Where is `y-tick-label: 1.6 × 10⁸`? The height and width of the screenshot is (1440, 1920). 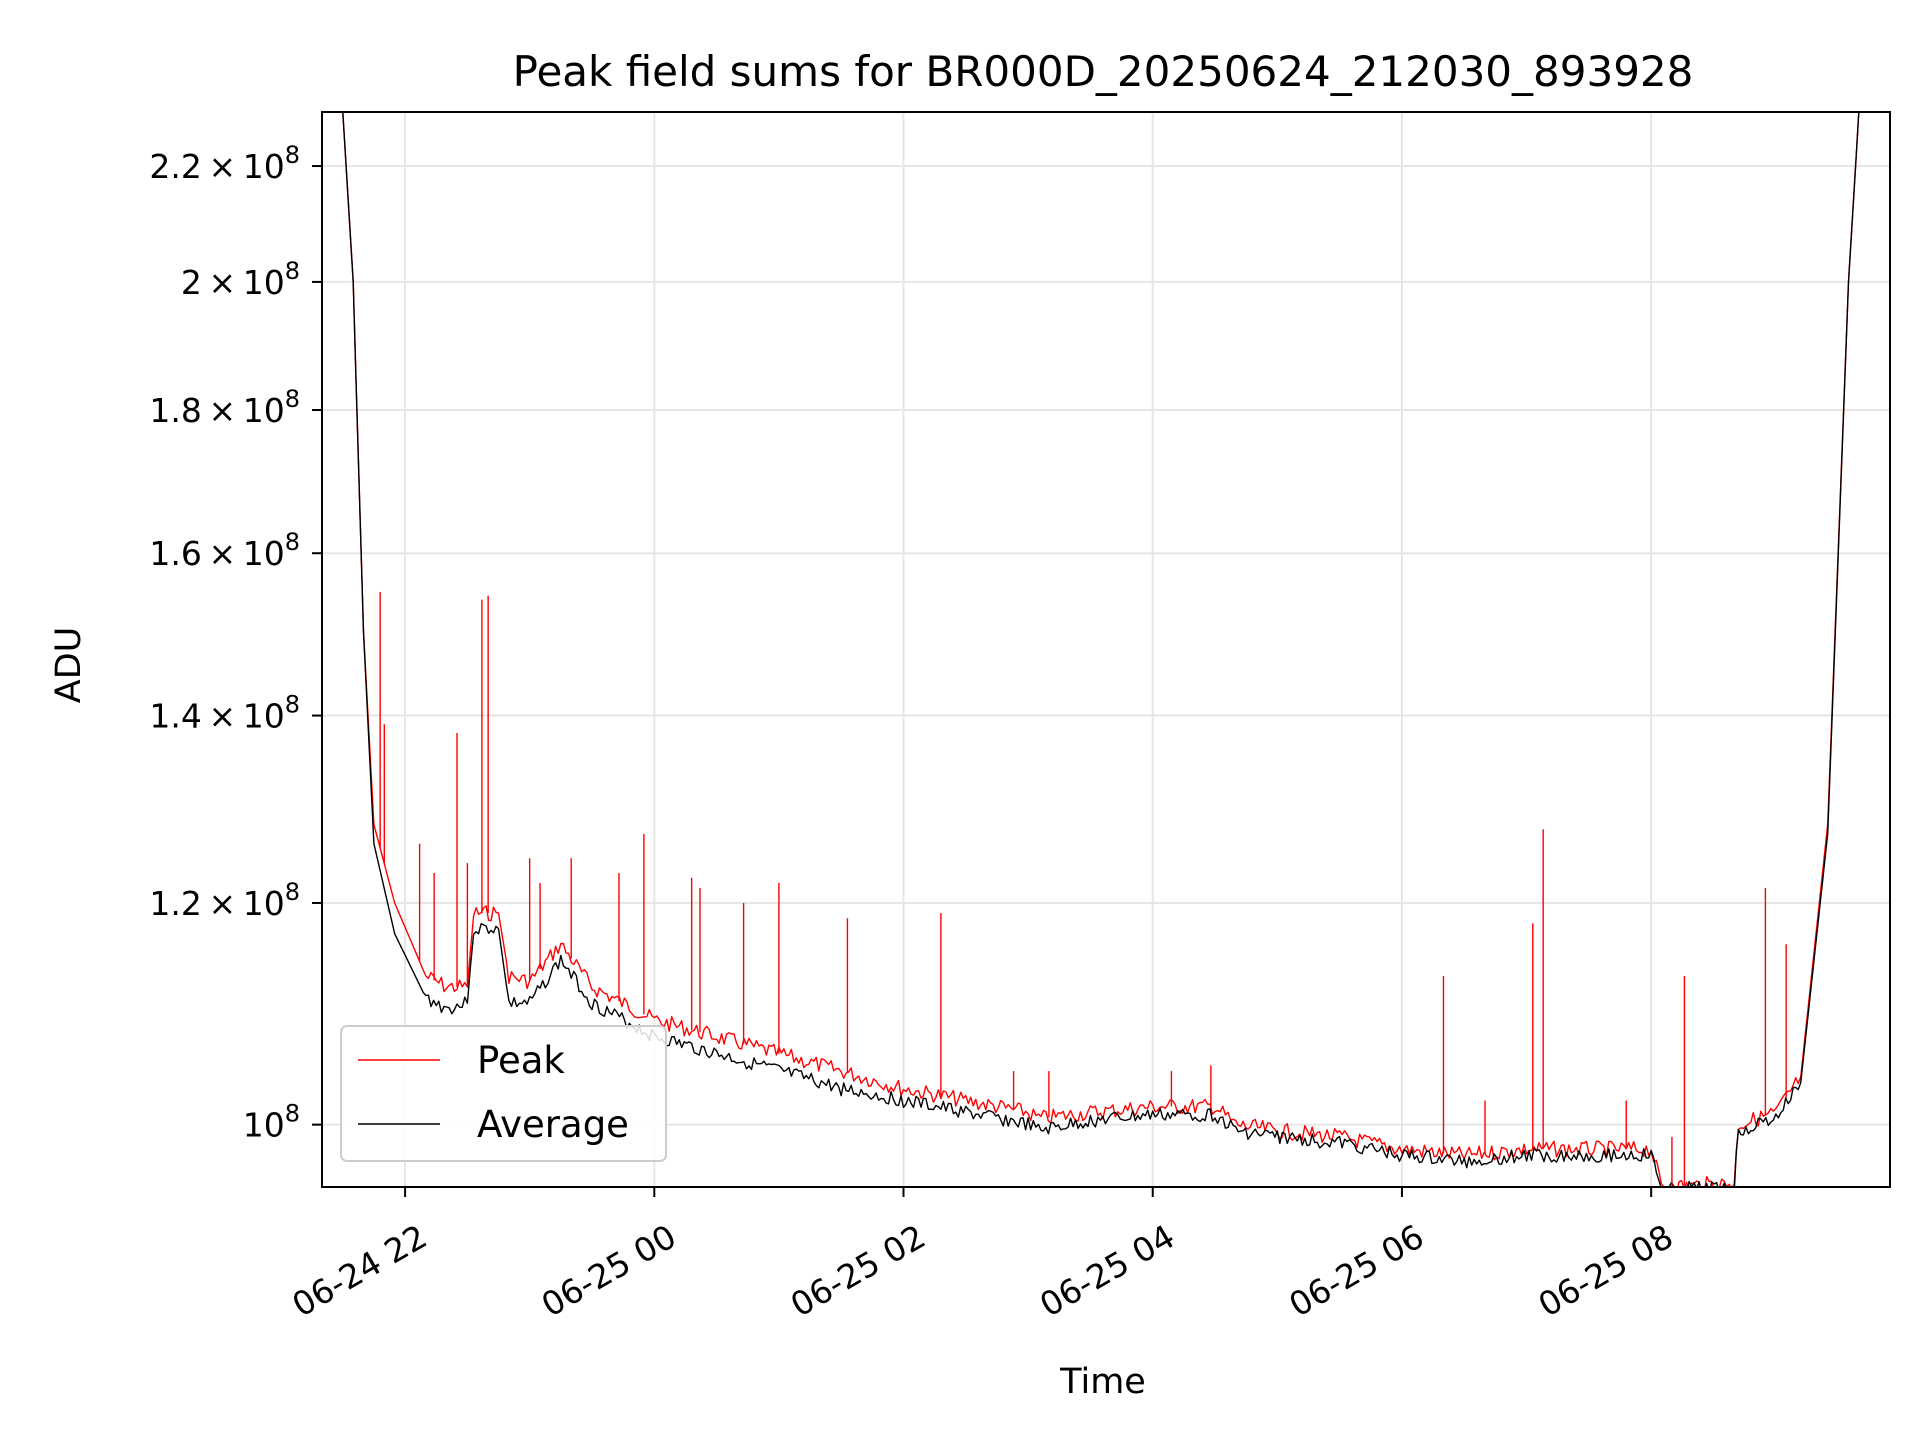
y-tick-label: 1.6 × 10⁸ is located at coordinates (224, 550).